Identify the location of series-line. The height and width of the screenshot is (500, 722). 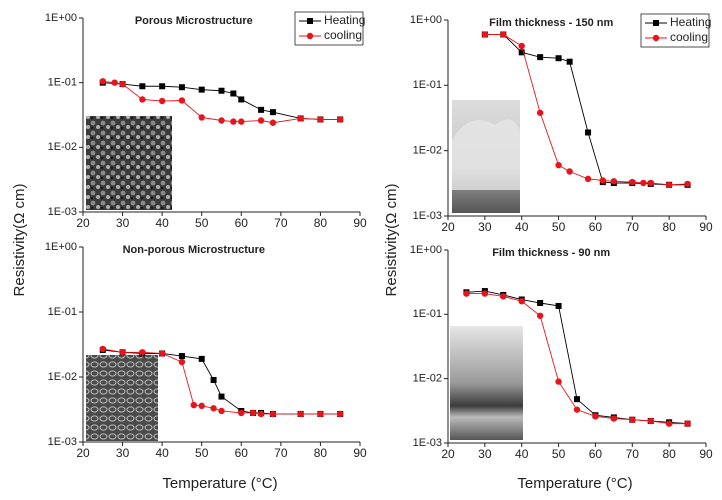
(221, 101).